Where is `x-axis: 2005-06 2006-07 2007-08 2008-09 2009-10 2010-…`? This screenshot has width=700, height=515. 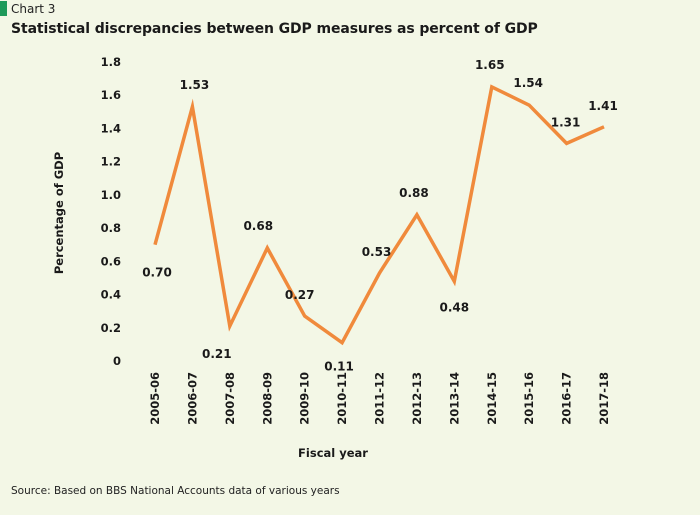 x-axis: 2005-06 2006-07 2007-08 2008-09 2009-10 2010-… is located at coordinates (379, 398).